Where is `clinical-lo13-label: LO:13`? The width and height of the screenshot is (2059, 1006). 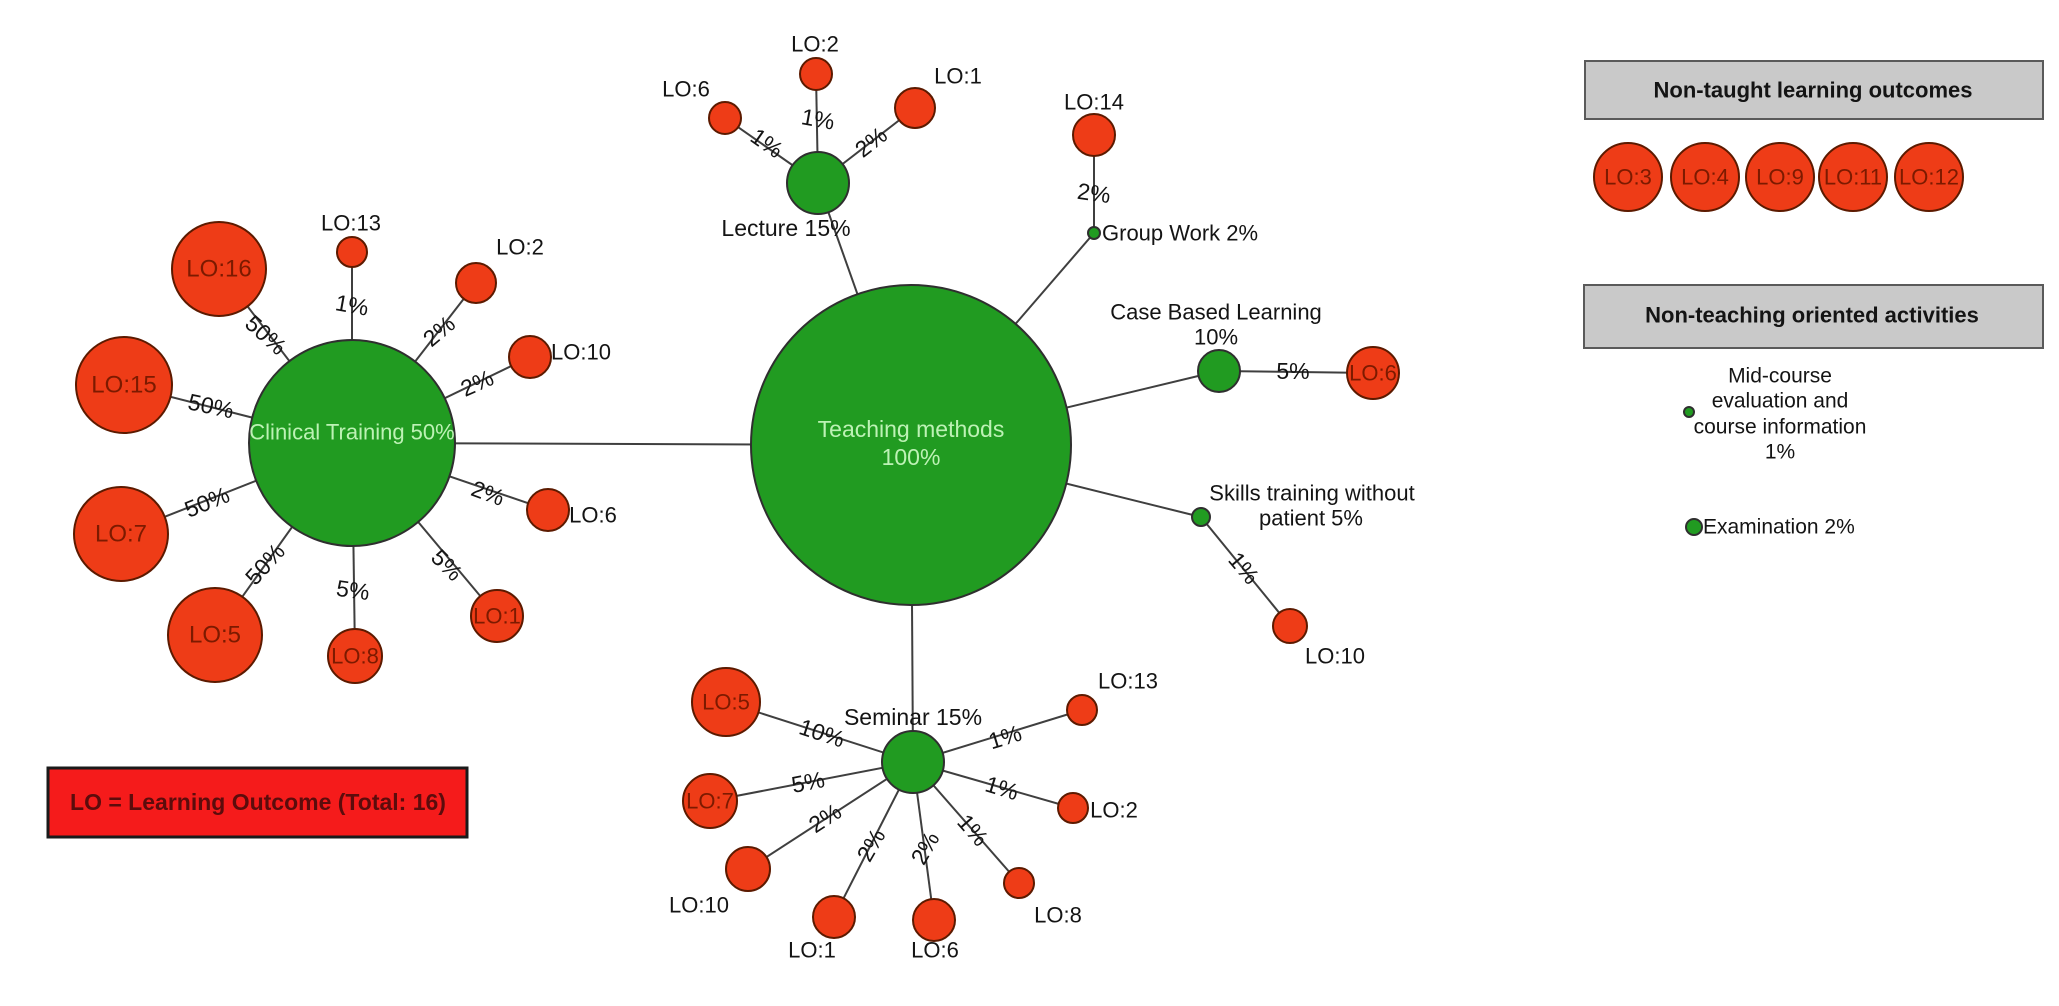
clinical-lo13-label: LO:13 is located at coordinates (351, 223).